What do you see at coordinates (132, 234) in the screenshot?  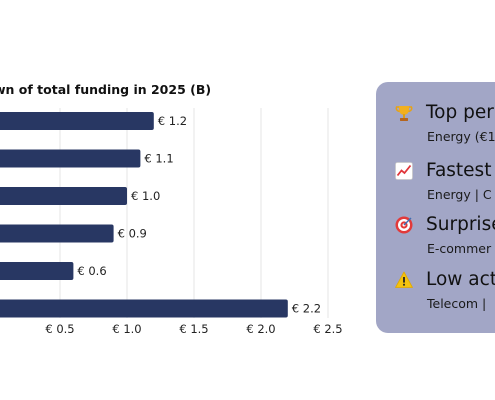 I see `bar-value-label: € 0.9` at bounding box center [132, 234].